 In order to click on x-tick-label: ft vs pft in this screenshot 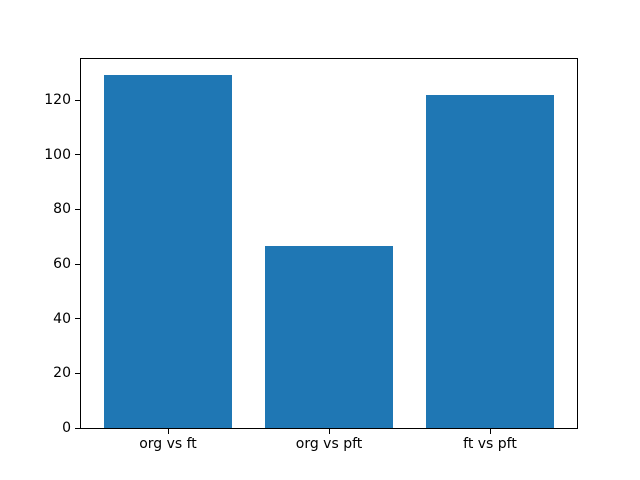, I will do `click(490, 444)`.